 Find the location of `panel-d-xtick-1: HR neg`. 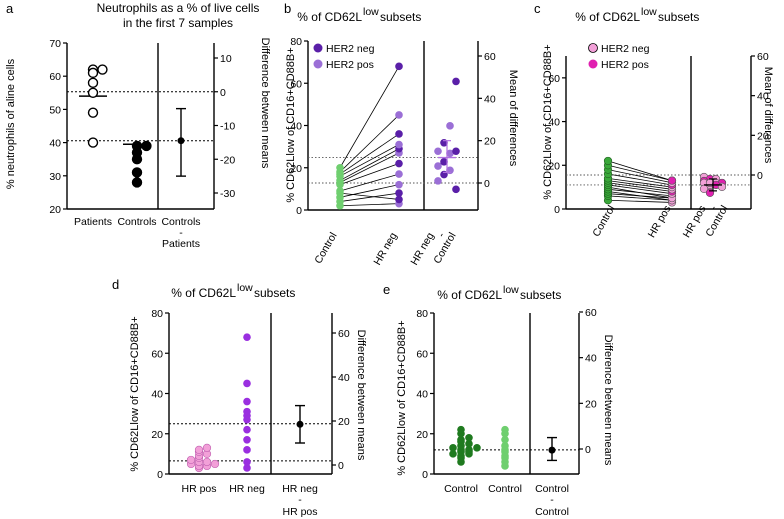

panel-d-xtick-1: HR neg is located at coordinates (247, 489).